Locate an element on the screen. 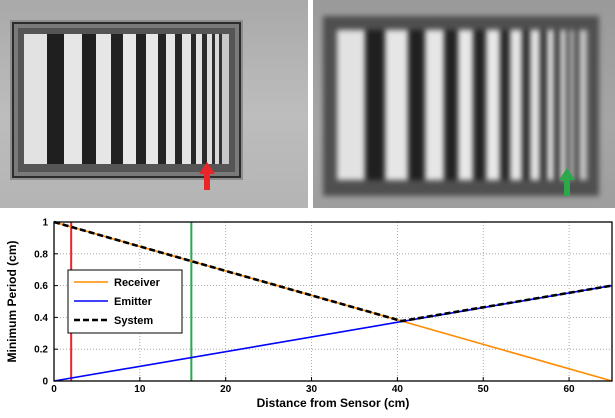 This screenshot has height=418, width=615. legend-label: Emitter is located at coordinates (133, 302).